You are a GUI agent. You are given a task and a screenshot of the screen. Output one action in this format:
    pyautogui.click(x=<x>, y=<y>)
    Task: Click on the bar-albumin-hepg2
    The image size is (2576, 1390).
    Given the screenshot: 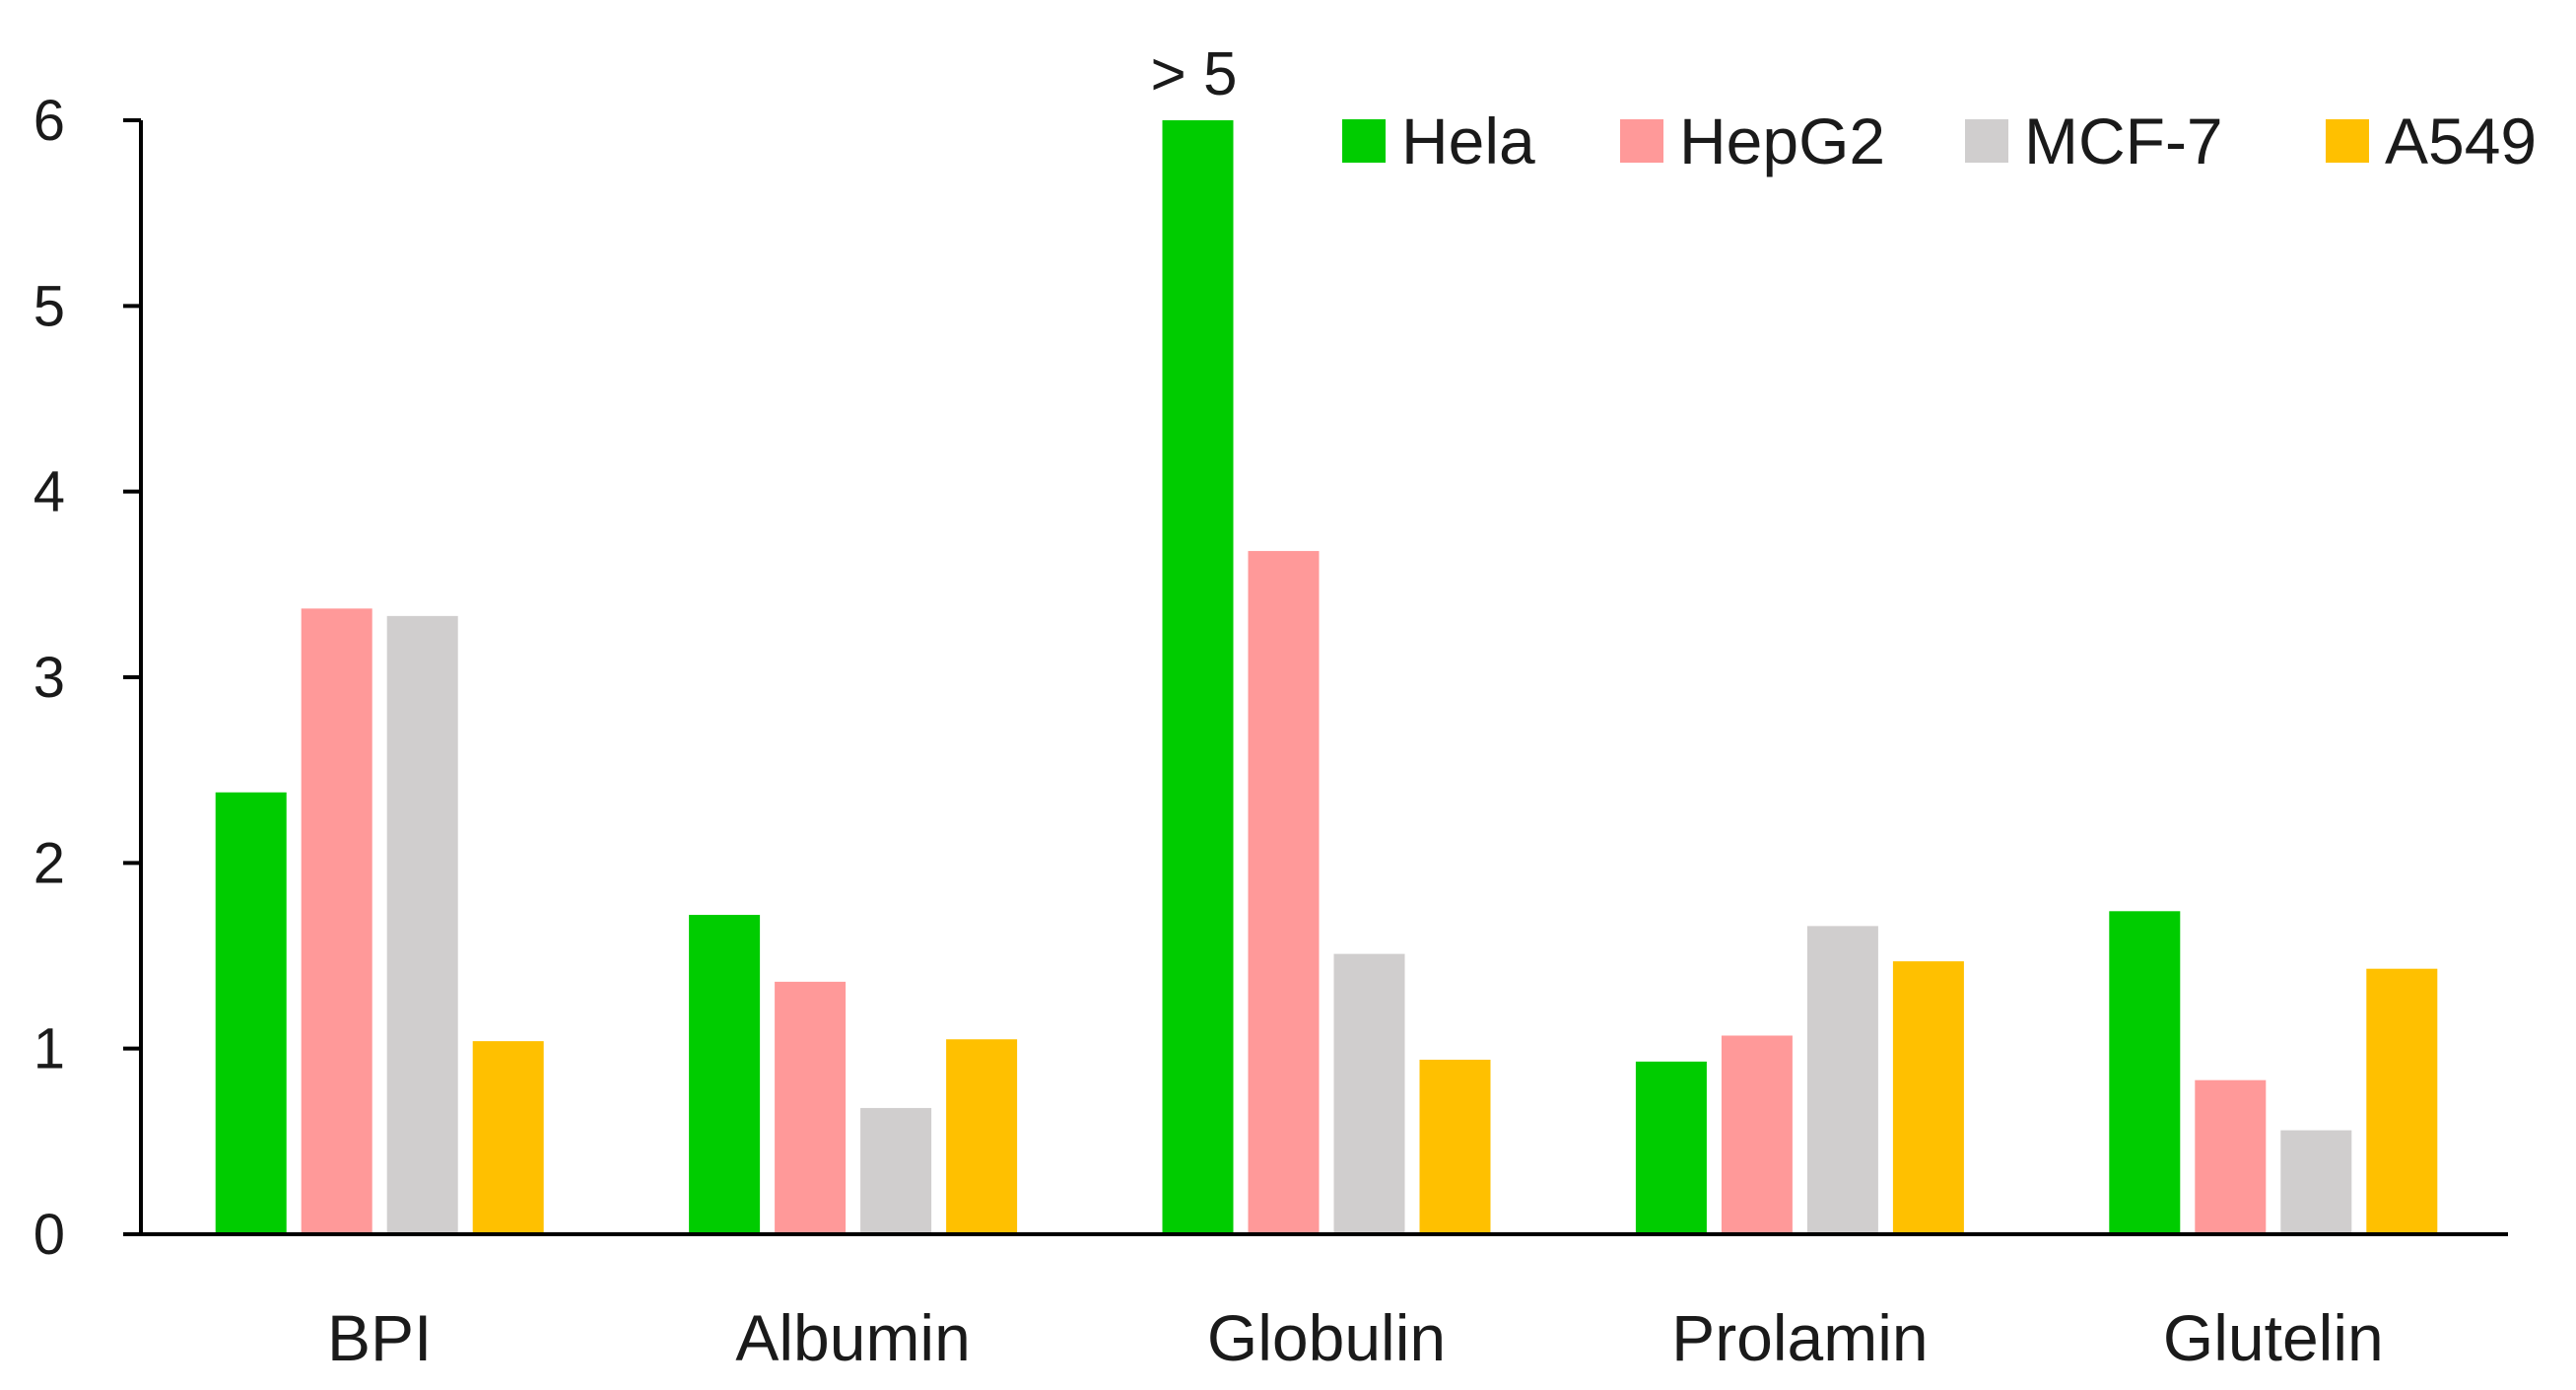 What is the action you would take?
    pyautogui.click(x=811, y=1107)
    